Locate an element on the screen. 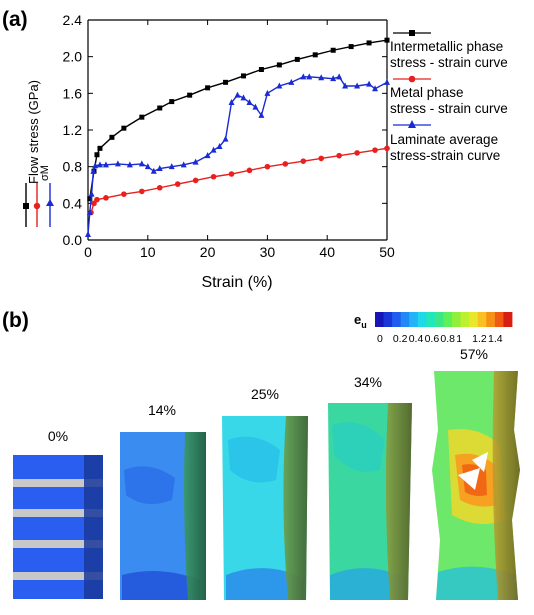 The image size is (534, 615). sample-34-strain is located at coordinates (370, 501).